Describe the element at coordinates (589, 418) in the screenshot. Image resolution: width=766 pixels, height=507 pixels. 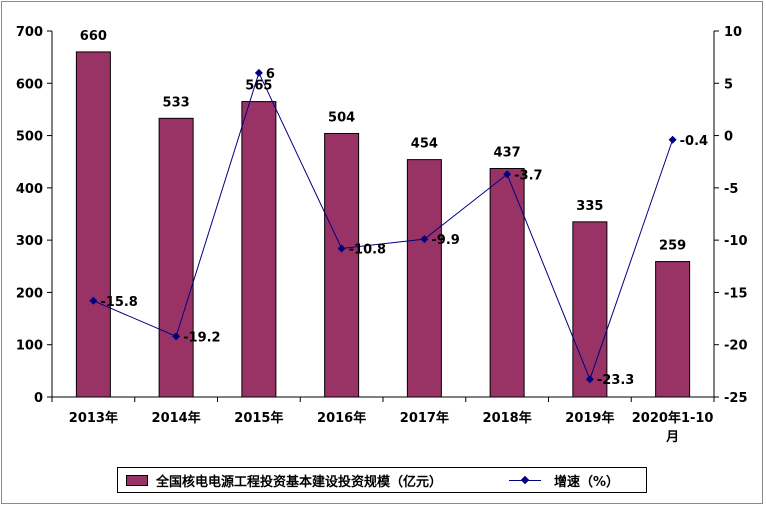
I see `x-tick-label: 2019年` at that location.